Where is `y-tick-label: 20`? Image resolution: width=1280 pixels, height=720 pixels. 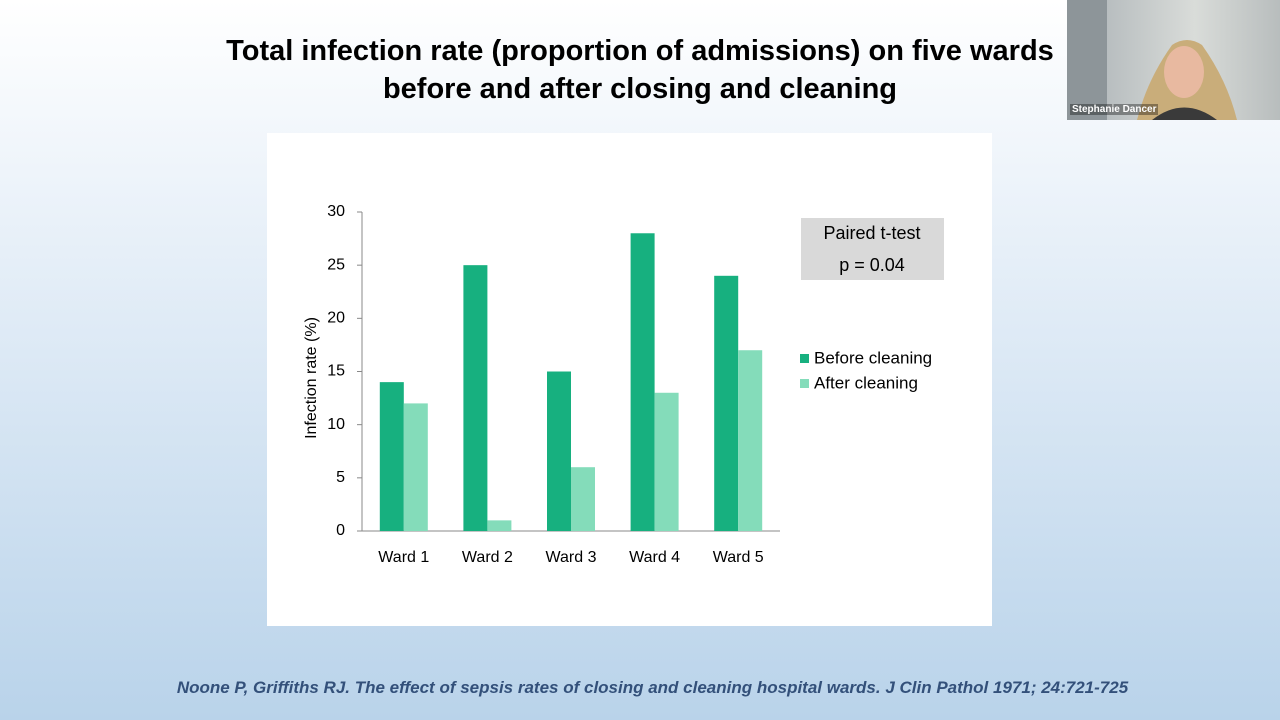 y-tick-label: 20 is located at coordinates (336, 318).